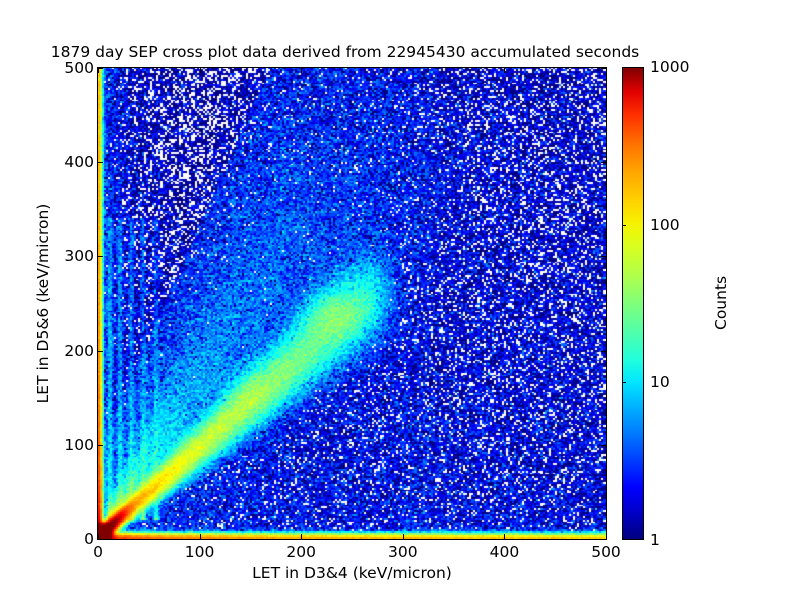 Image resolution: width=800 pixels, height=600 pixels. What do you see at coordinates (603, 539) in the screenshot?
I see `y-tick-0-right` at bounding box center [603, 539].